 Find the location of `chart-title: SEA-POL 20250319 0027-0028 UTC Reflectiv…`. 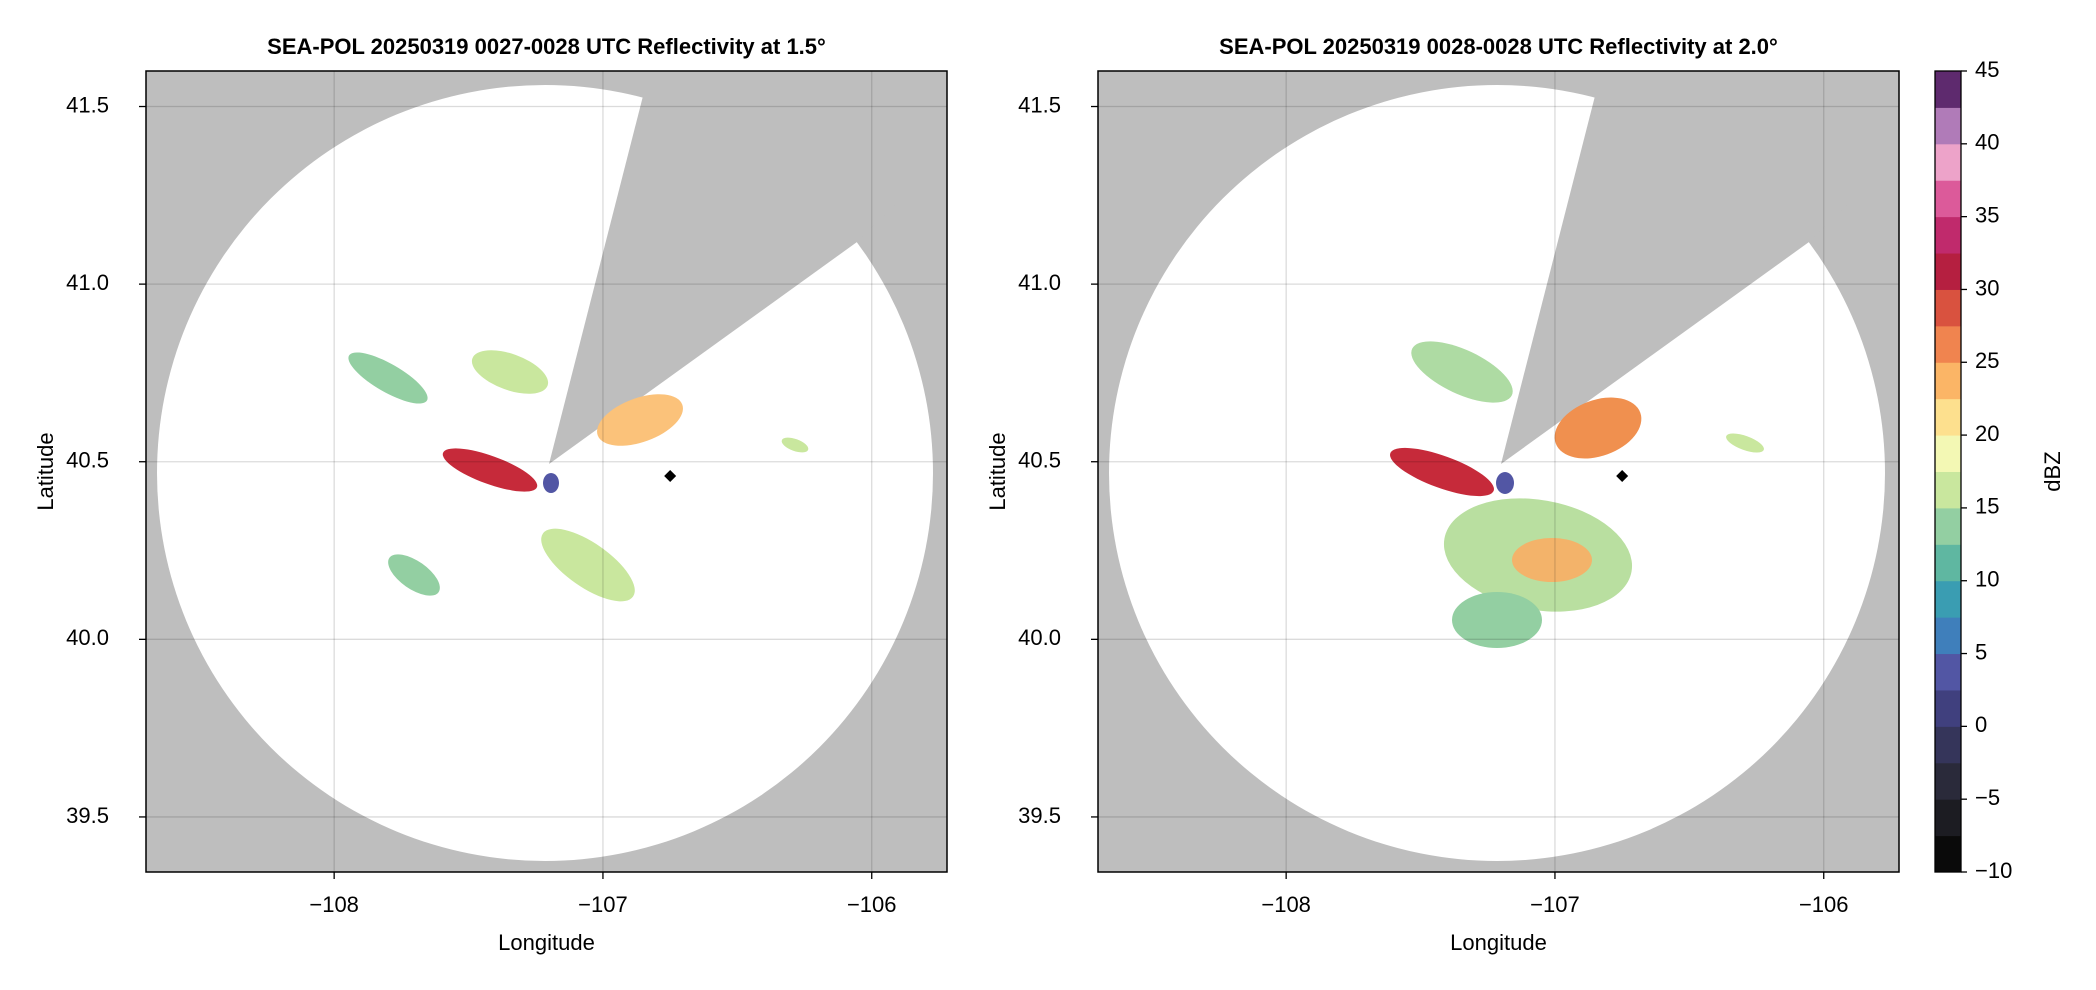

chart-title: SEA-POL 20250319 0027-0028 UTC Reflectiv… is located at coordinates (546, 46).